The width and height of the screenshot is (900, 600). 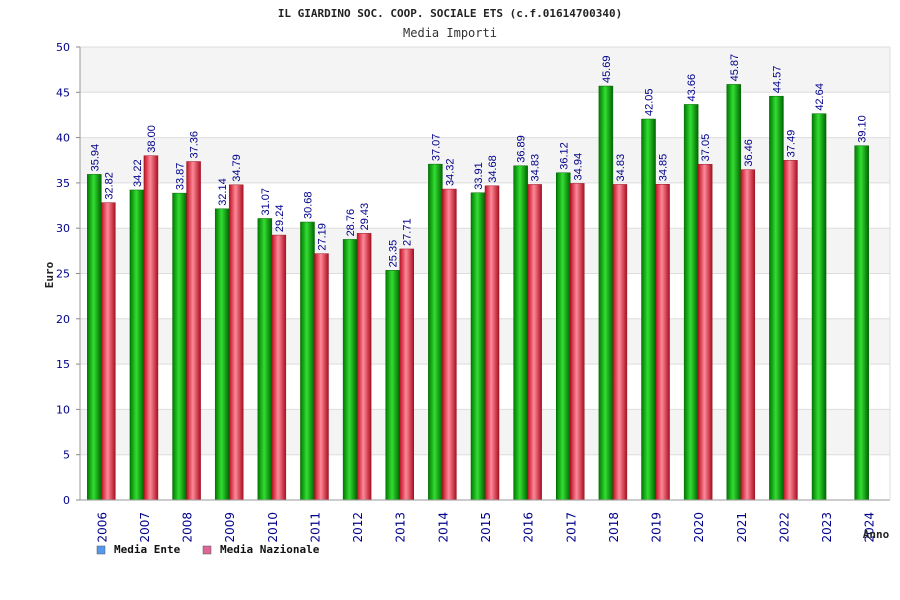 I want to click on data-label: 34.22, so click(x=138, y=173).